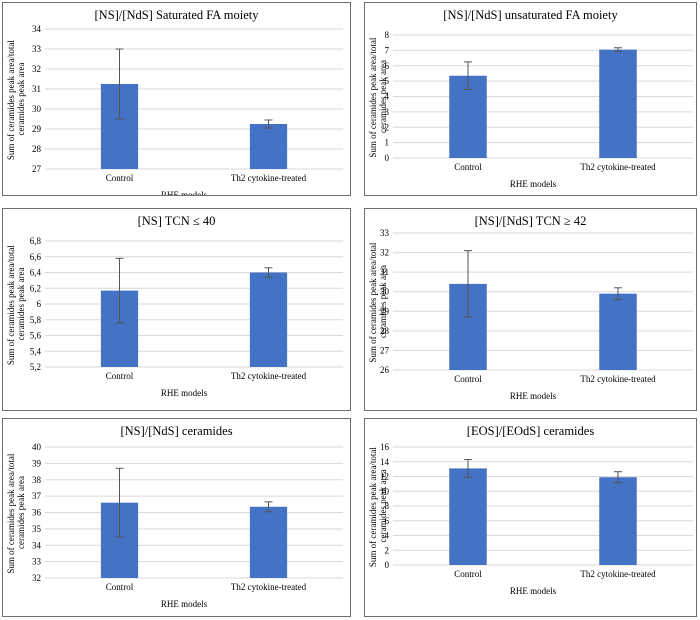 This screenshot has width=700, height=620. Describe the element at coordinates (36, 320) in the screenshot. I see `y-tick-label: 5,8` at that location.